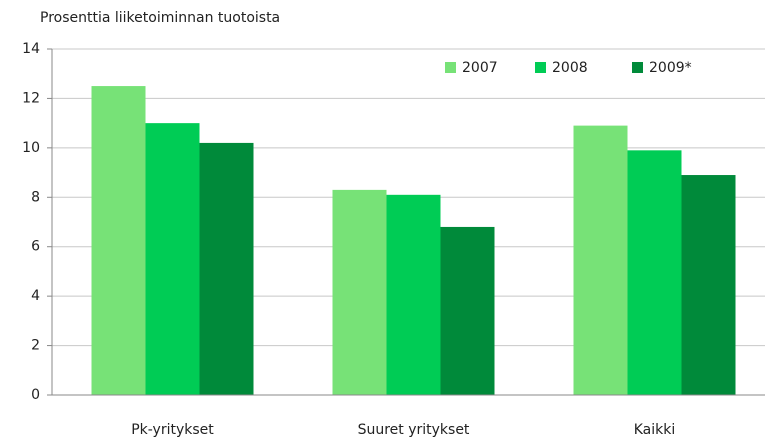  What do you see at coordinates (31, 98) in the screenshot?
I see `y-tick-label: 12` at bounding box center [31, 98].